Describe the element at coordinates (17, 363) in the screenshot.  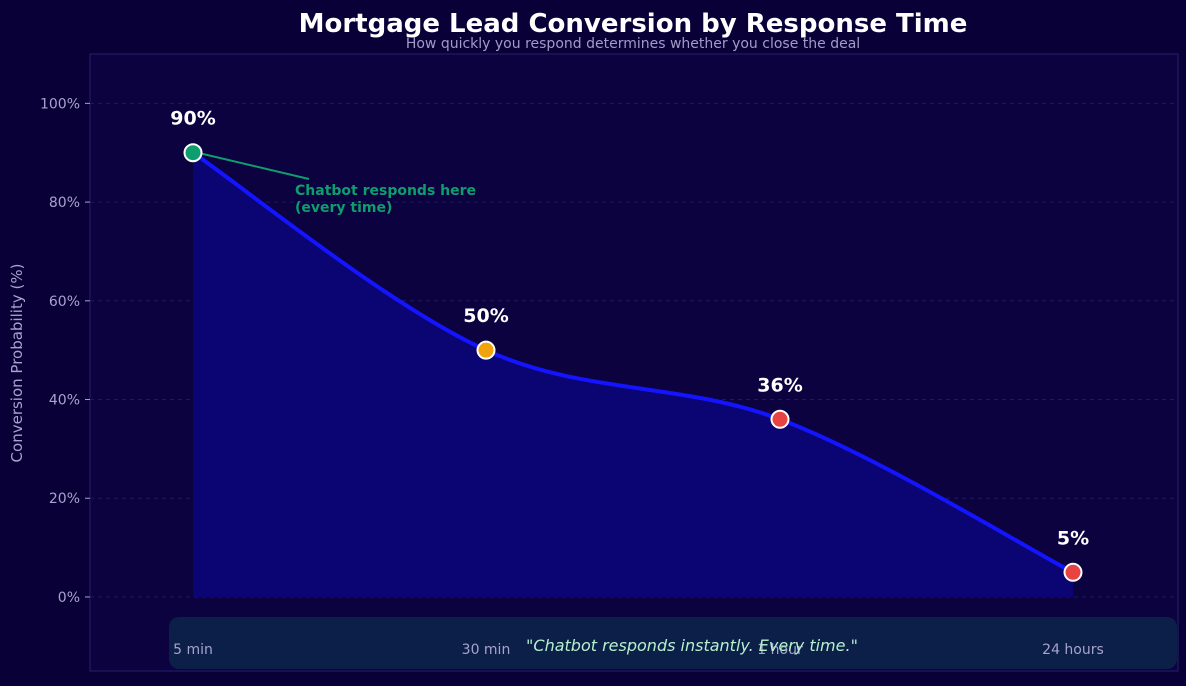
I see `y-axis-label: Conversion Probability (%)` at that location.